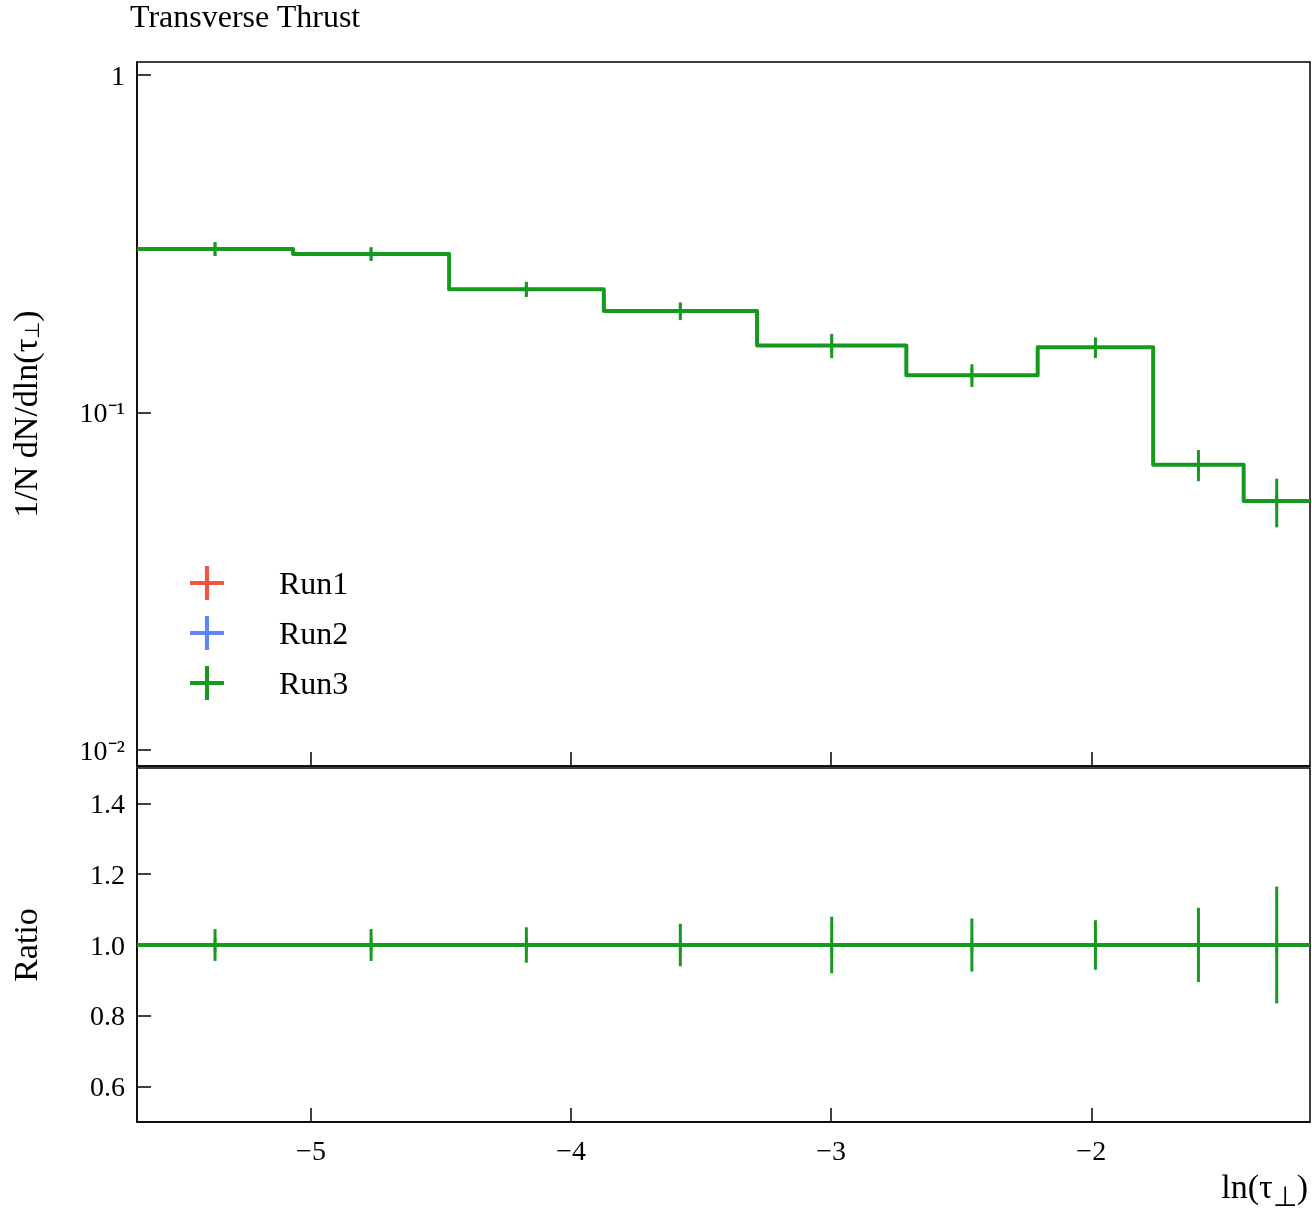 The width and height of the screenshot is (1312, 1214). Describe the element at coordinates (245, 17) in the screenshot. I see `chart-title: Transverse Thrust` at that location.